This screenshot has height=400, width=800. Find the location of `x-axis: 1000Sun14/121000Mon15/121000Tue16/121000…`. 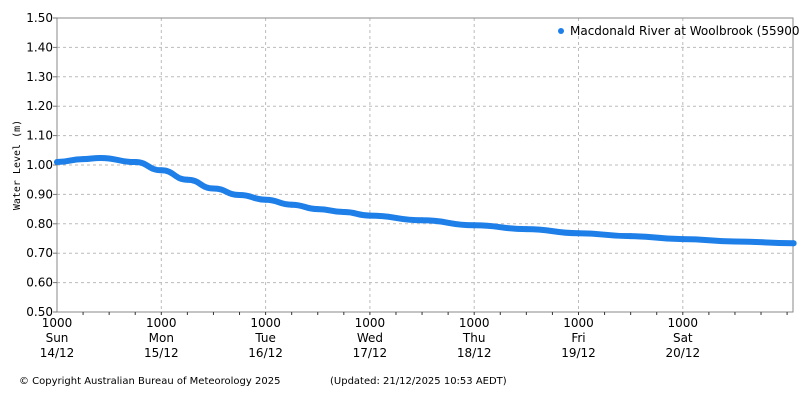

x-axis: 1000Sun14/121000Mon15/121000Tue16/121000… is located at coordinates (414, 336).